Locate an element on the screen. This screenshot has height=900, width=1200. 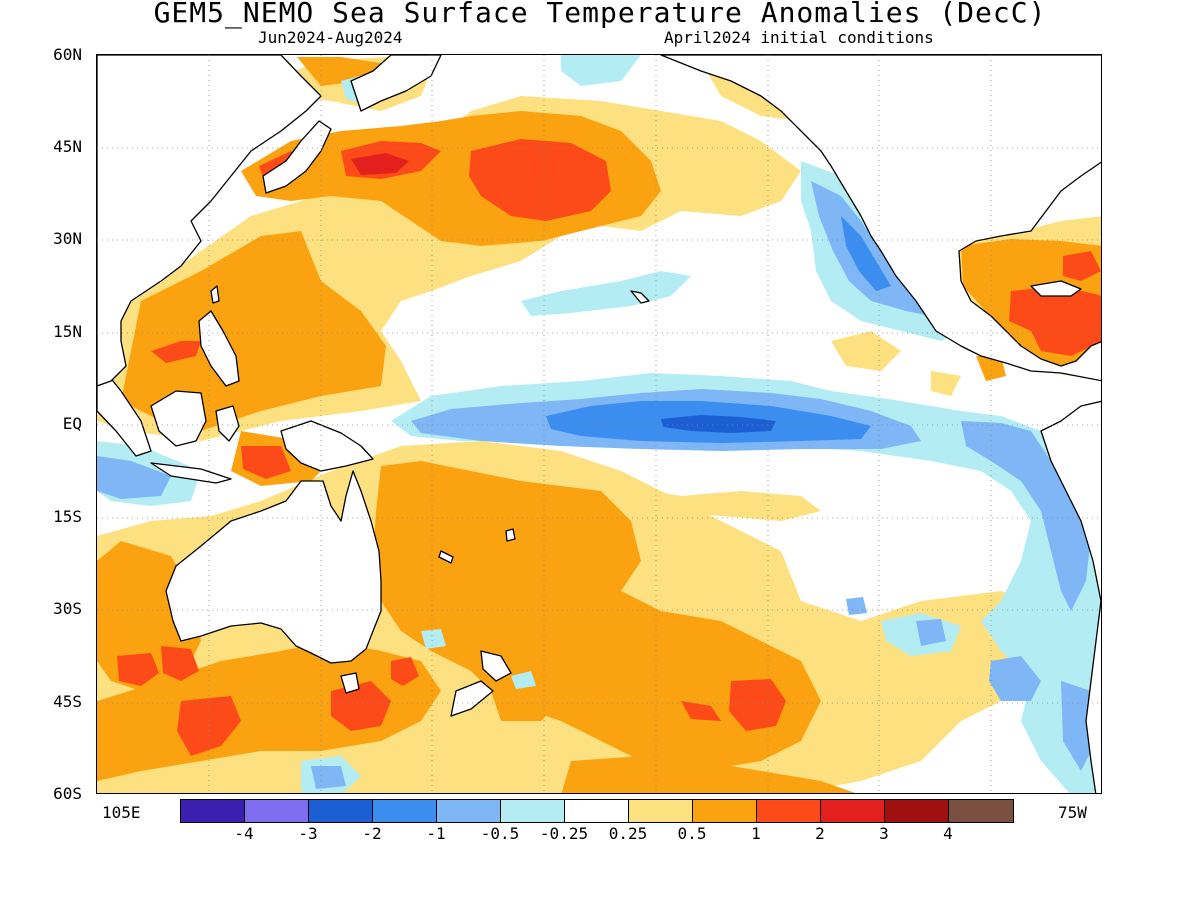
lon-label-105e: 105E is located at coordinates (121, 812).